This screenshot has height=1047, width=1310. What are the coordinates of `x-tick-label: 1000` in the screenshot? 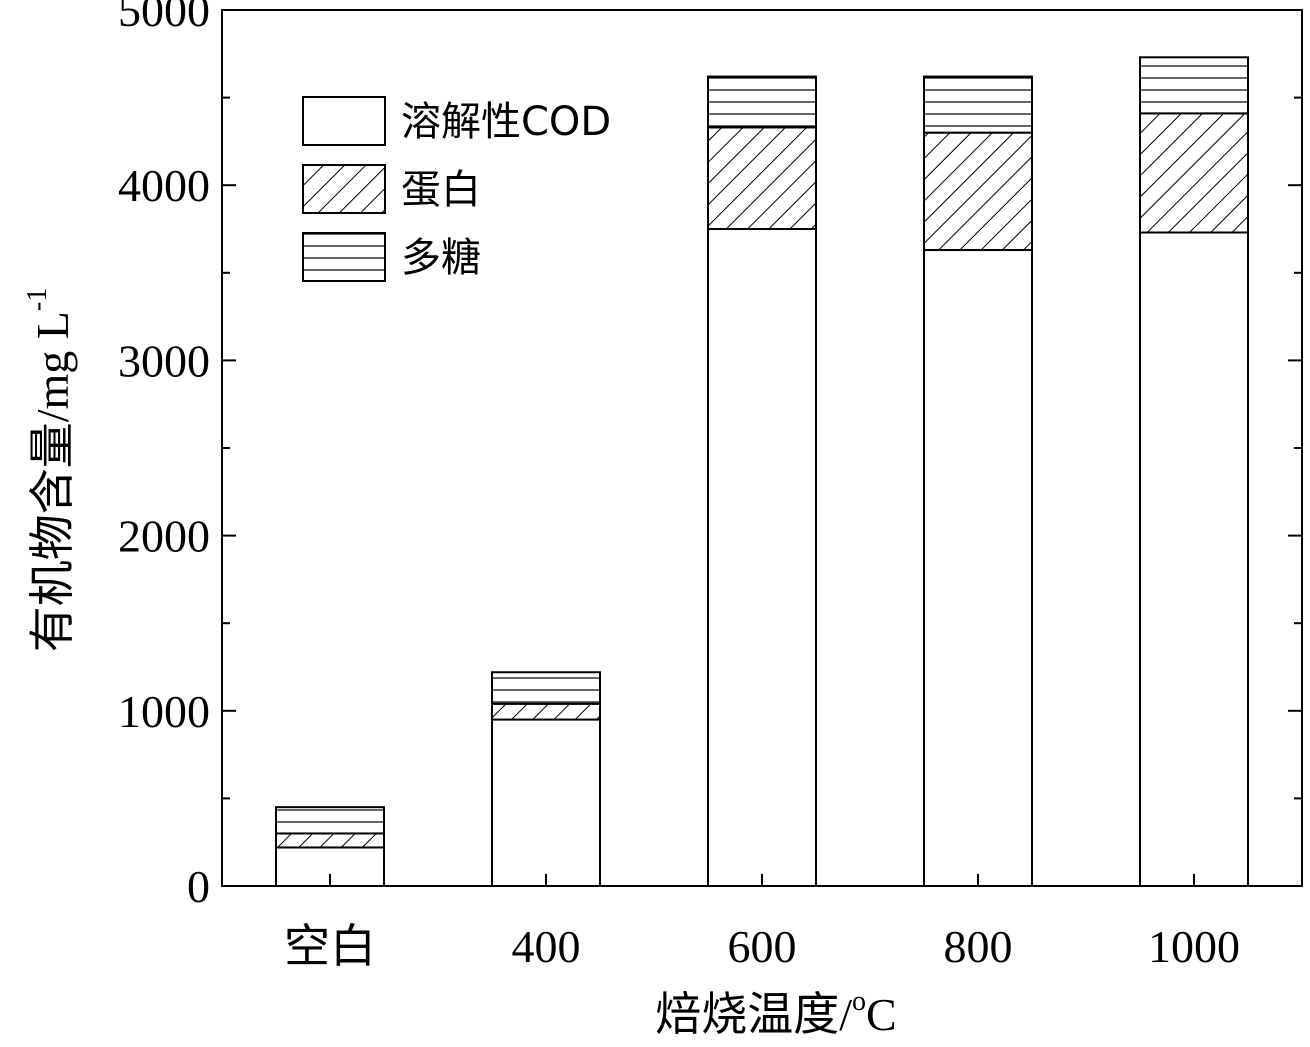 It's located at (1194, 946).